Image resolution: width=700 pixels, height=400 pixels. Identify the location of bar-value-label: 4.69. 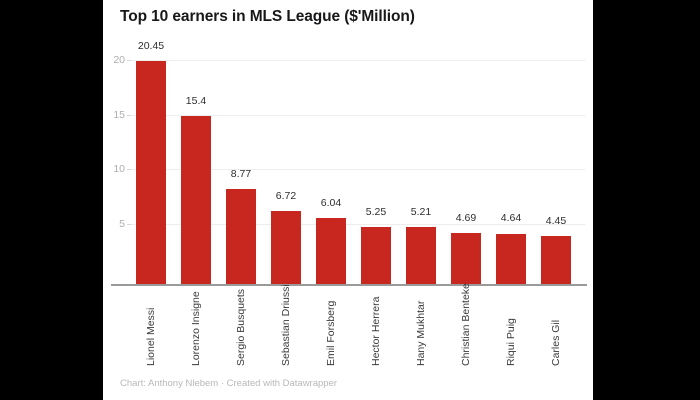
(466, 217).